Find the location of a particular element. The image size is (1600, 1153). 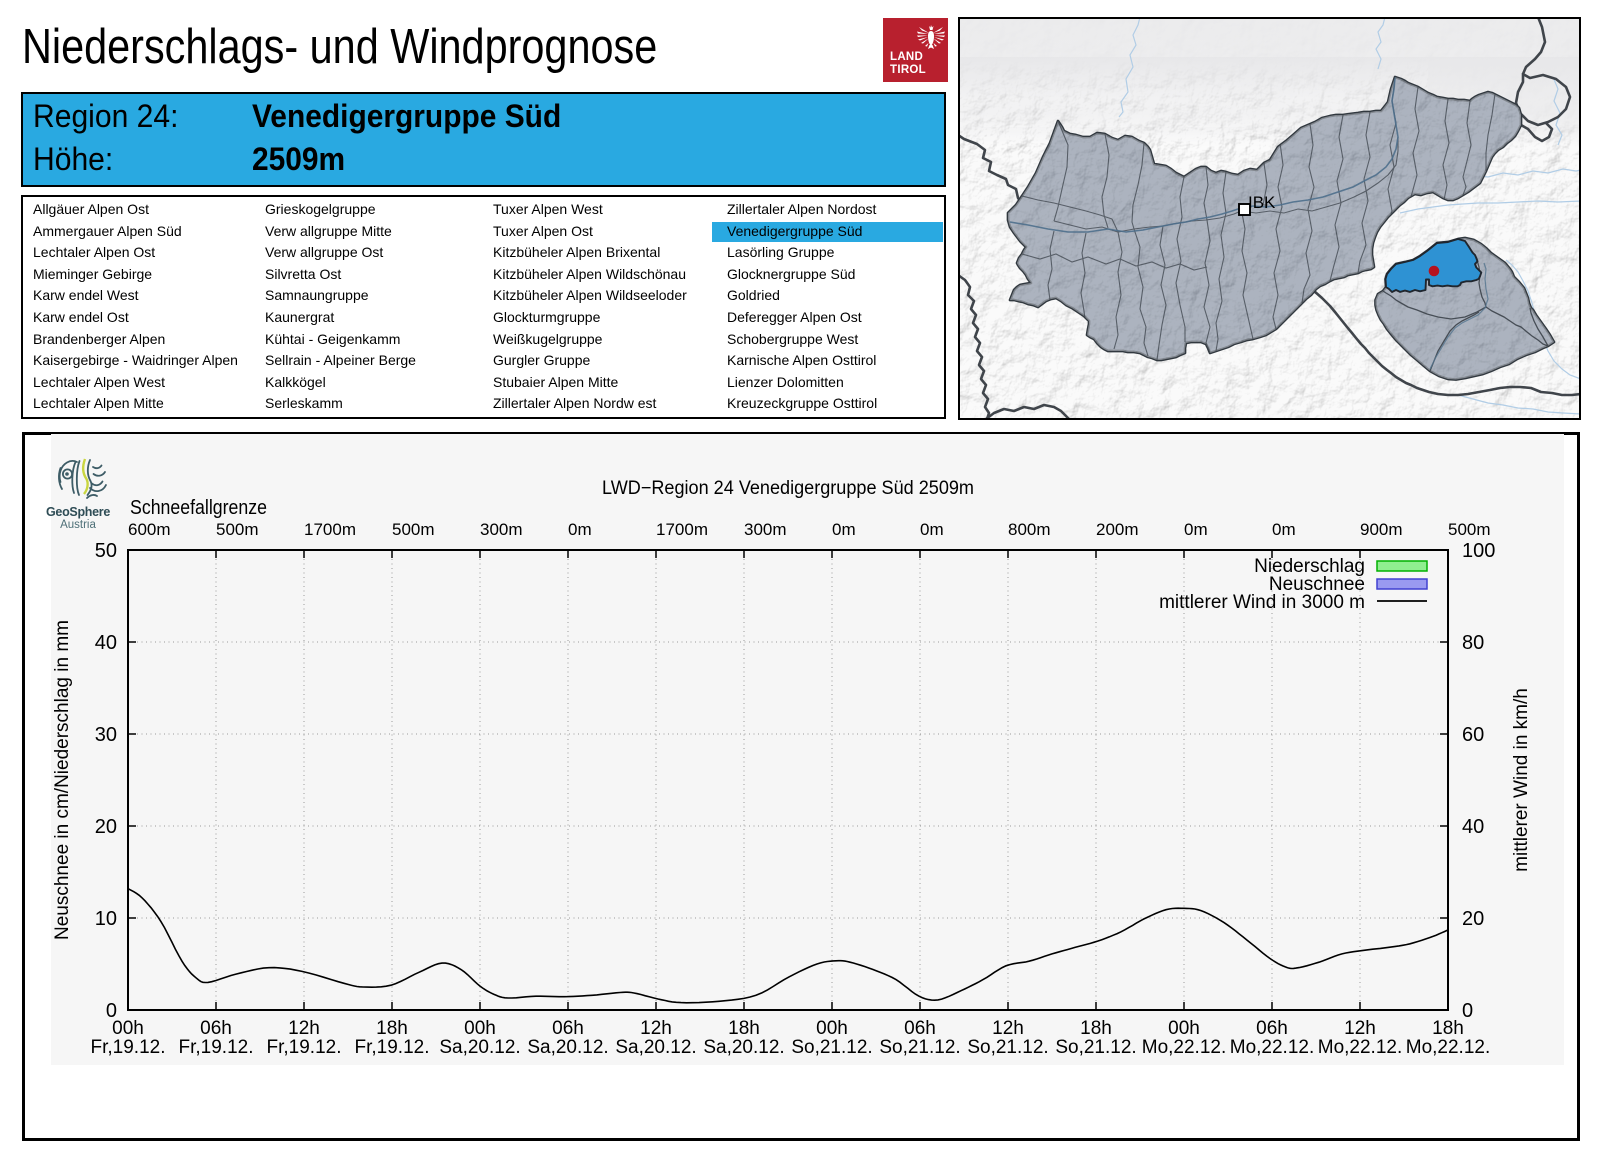

svg-text: Austria is located at coordinates (78, 525).